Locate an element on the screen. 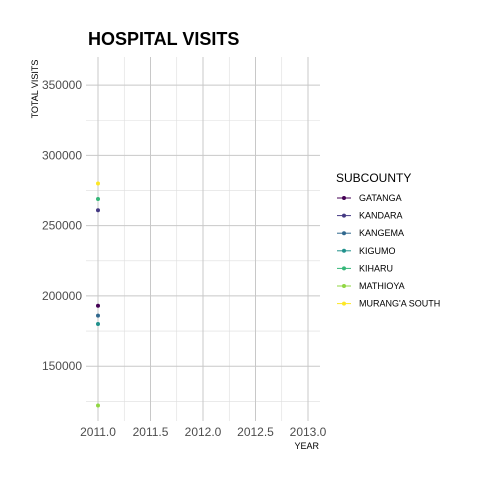  y-axis-label: TOTAL VISITS is located at coordinates (35, 89).